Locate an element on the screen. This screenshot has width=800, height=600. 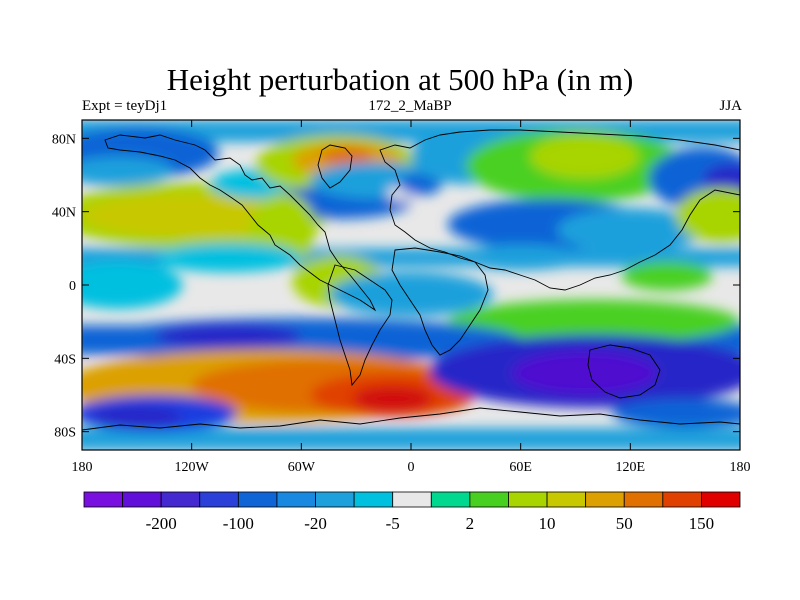
coastline-south-america is located at coordinates (360, 325).